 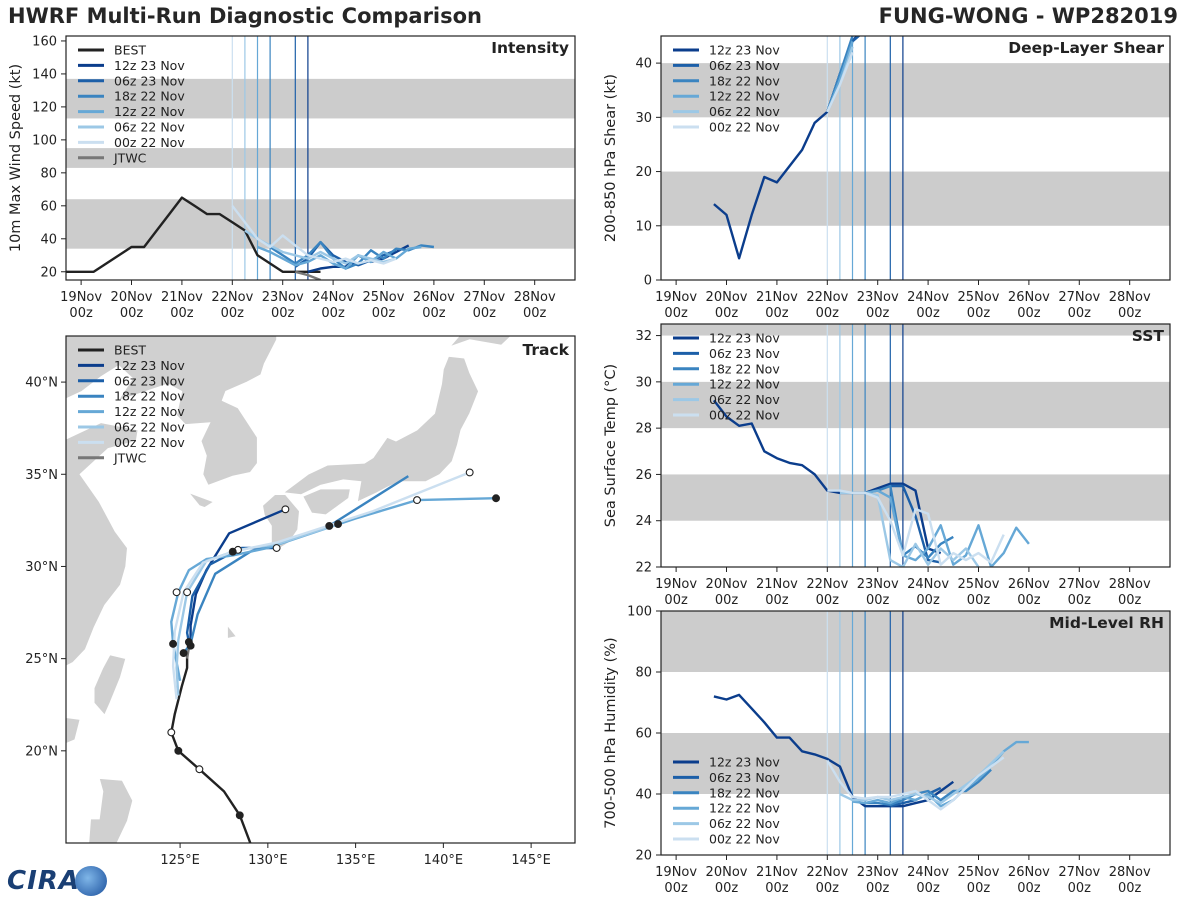 What do you see at coordinates (928, 872) in the screenshot?
I see `rh-xtick-label: 24Nov` at bounding box center [928, 872].